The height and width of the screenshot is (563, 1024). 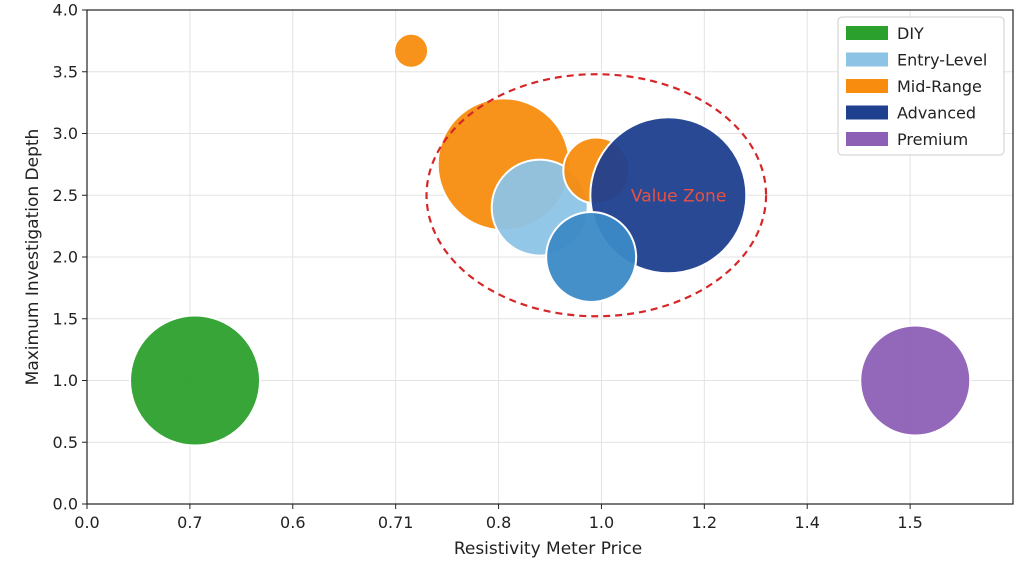 I want to click on bubble-mid-range, so click(x=411, y=50).